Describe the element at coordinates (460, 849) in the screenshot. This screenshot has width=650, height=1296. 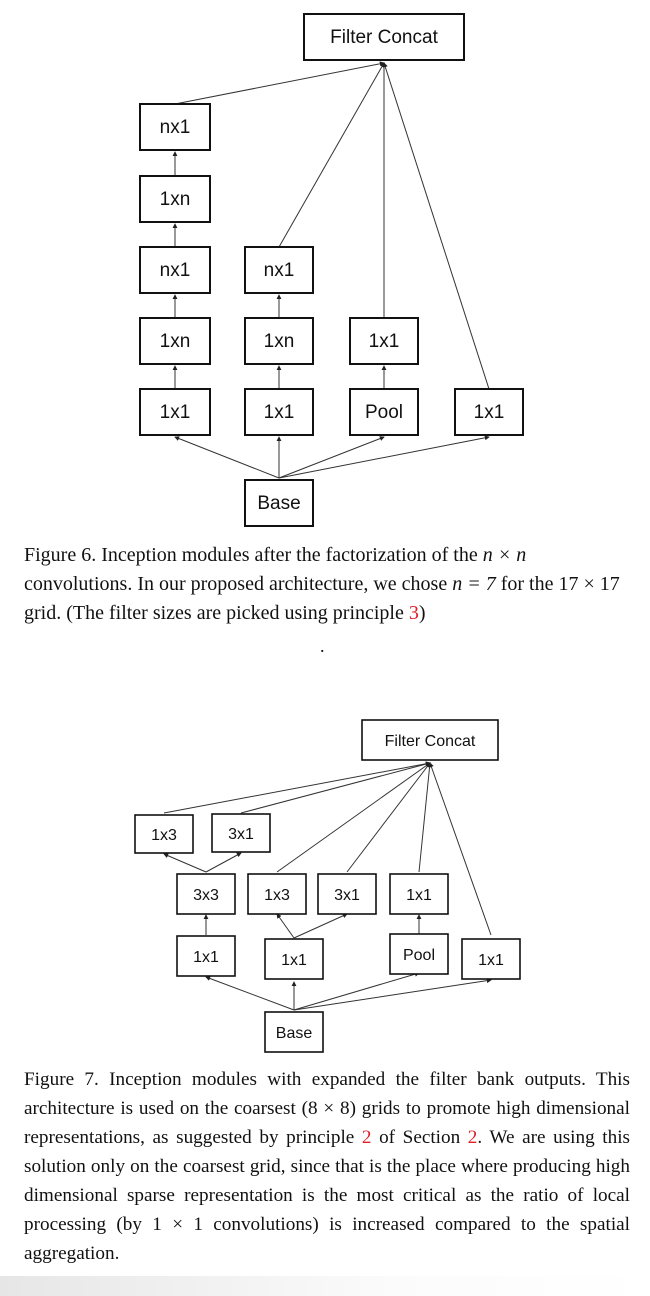
I see `edge7-b4-to-concat` at that location.